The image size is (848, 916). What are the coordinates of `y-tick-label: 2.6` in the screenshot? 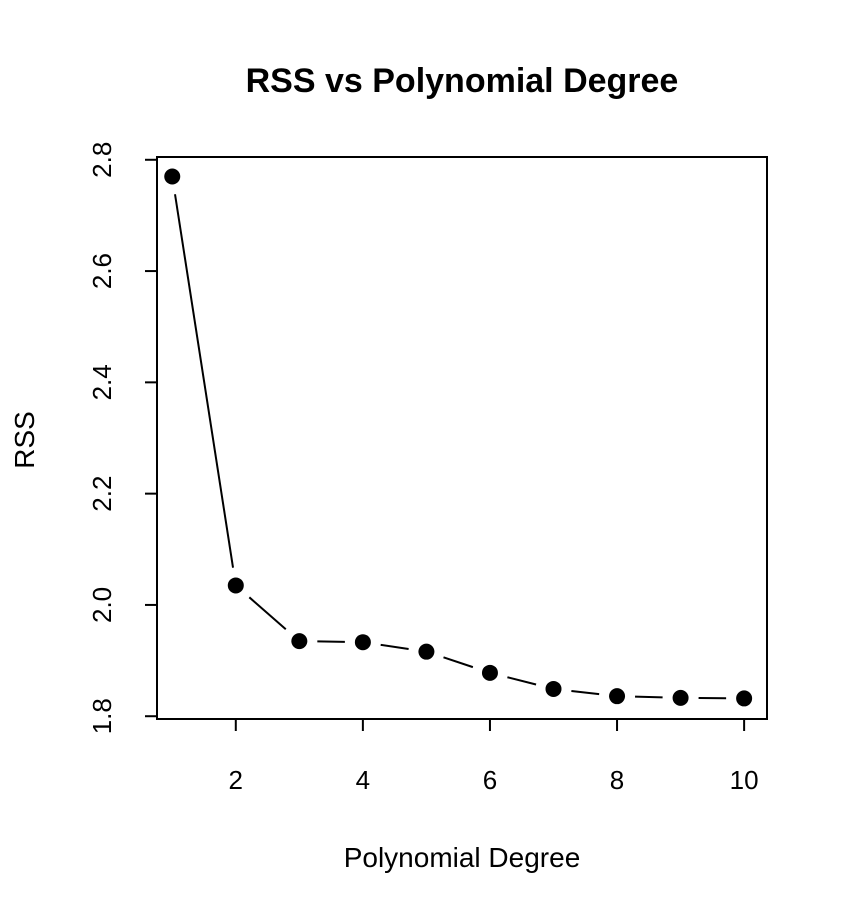 It's located at (102, 271).